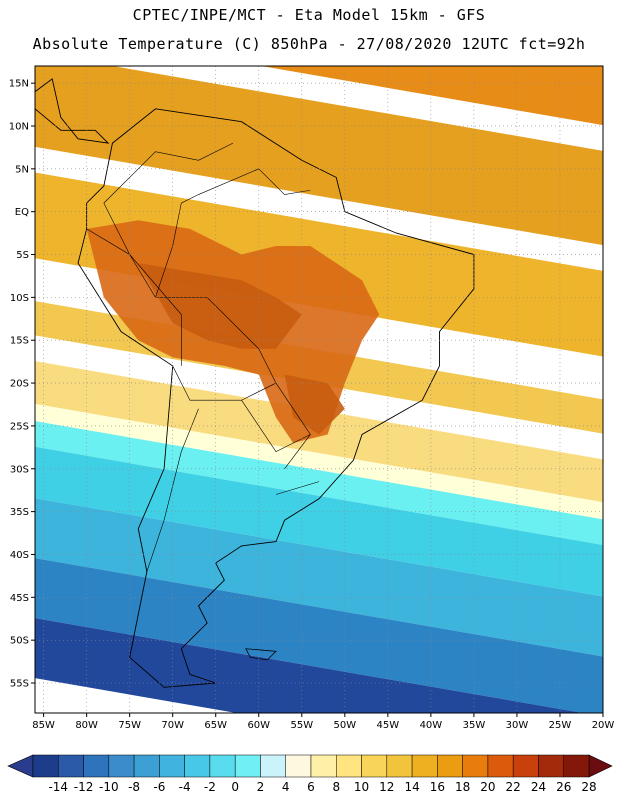 The width and height of the screenshot is (618, 800). What do you see at coordinates (538, 787) in the screenshot?
I see `colorbar-label: 24` at bounding box center [538, 787].